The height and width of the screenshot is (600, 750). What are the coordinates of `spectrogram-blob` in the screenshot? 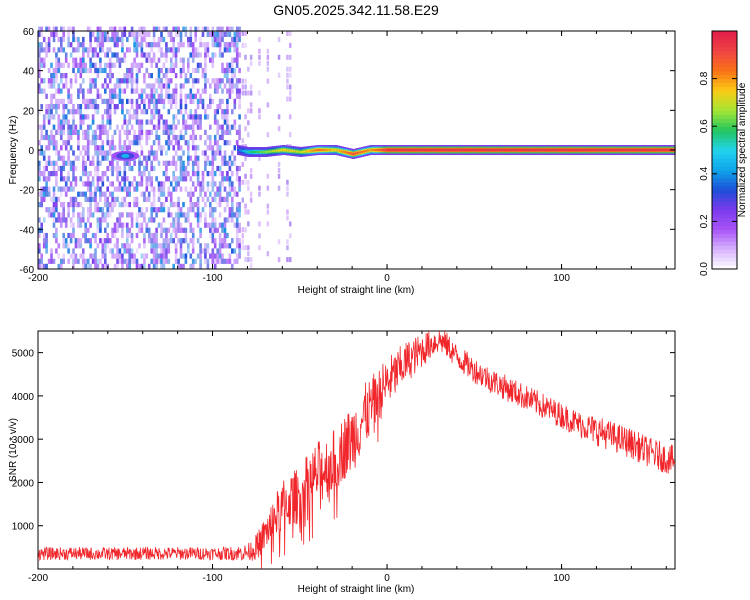 It's located at (125, 155).